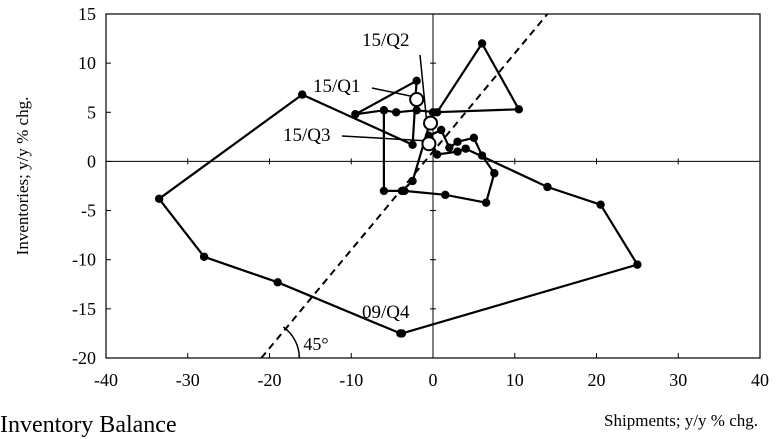 Image resolution: width=779 pixels, height=439 pixels. What do you see at coordinates (87, 14) in the screenshot?
I see `y-tick-label: 15` at bounding box center [87, 14].